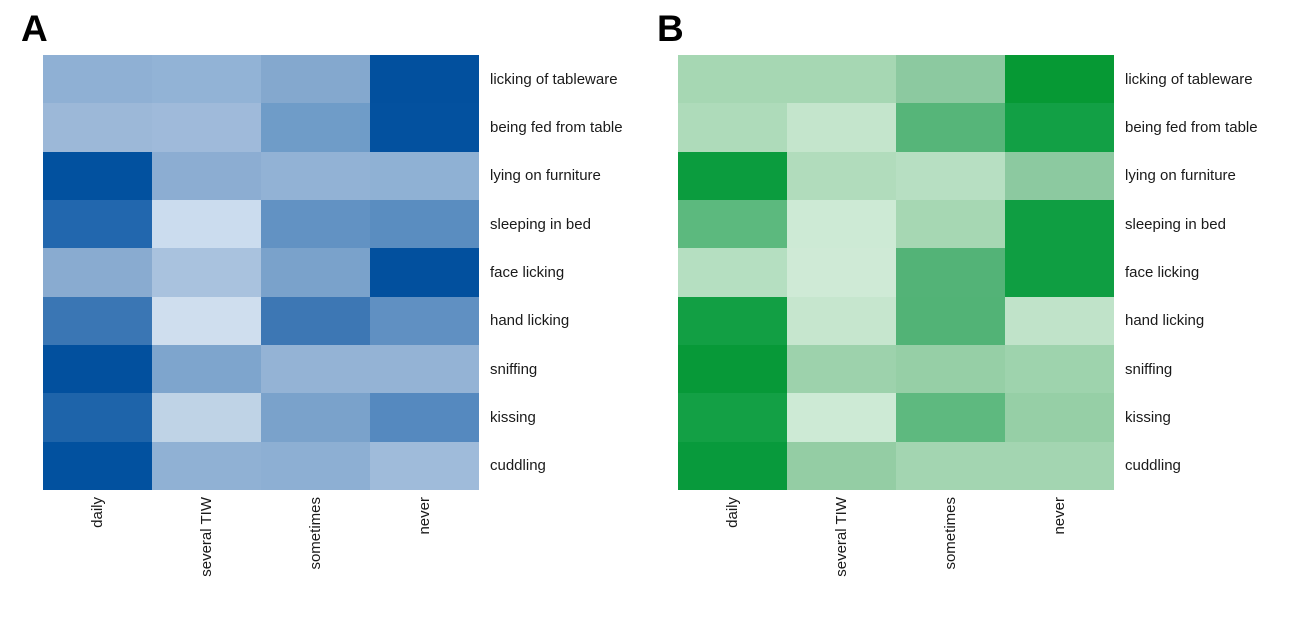 This screenshot has height=617, width=1300. I want to click on row-label: kissing, so click(513, 417).